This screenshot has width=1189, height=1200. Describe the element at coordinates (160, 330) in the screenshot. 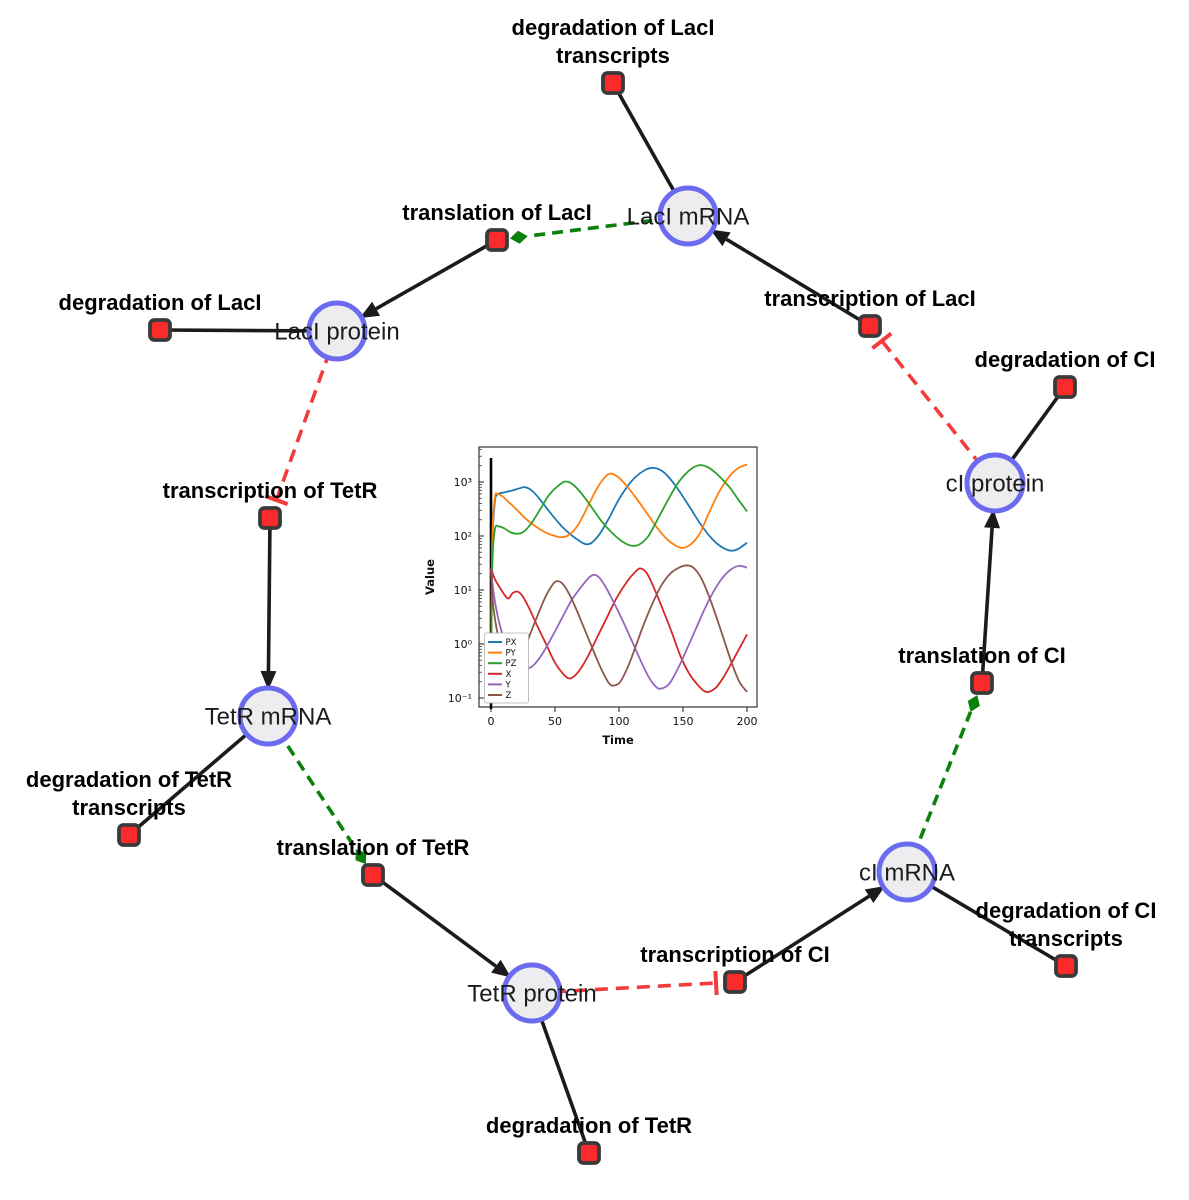

I see `reaction-node-degradation-of-laci` at that location.